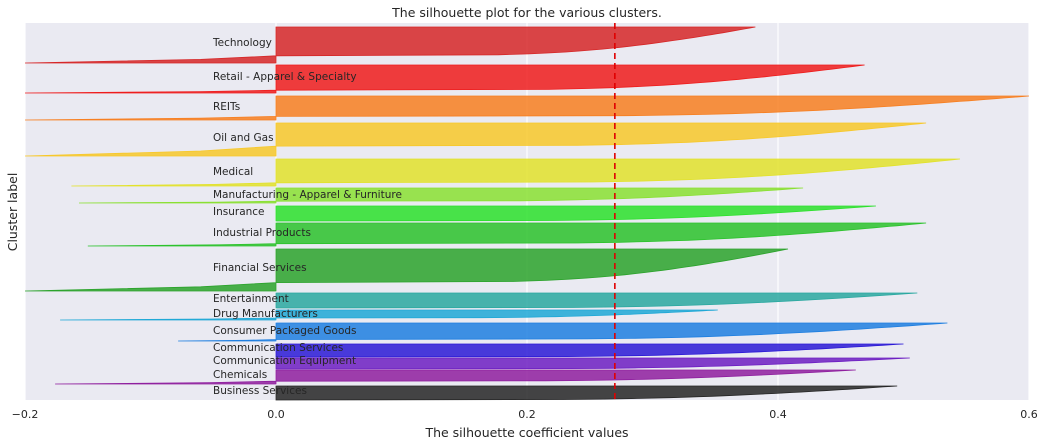  I want to click on y-axis-title: Cluster label, so click(12, 212).